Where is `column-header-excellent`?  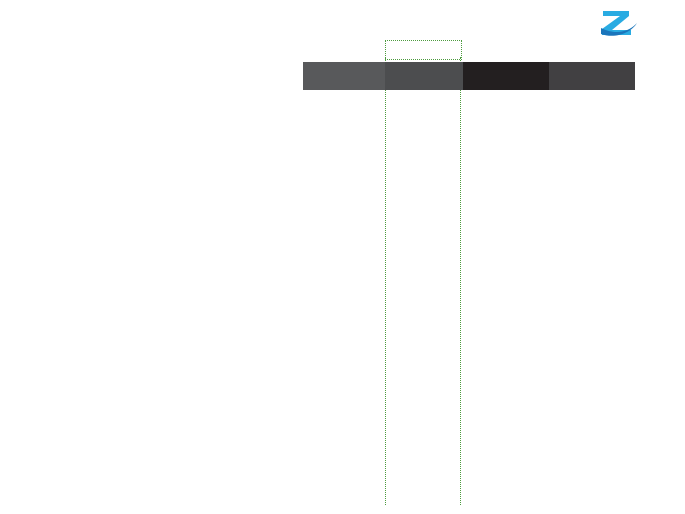 column-header-excellent is located at coordinates (506, 76).